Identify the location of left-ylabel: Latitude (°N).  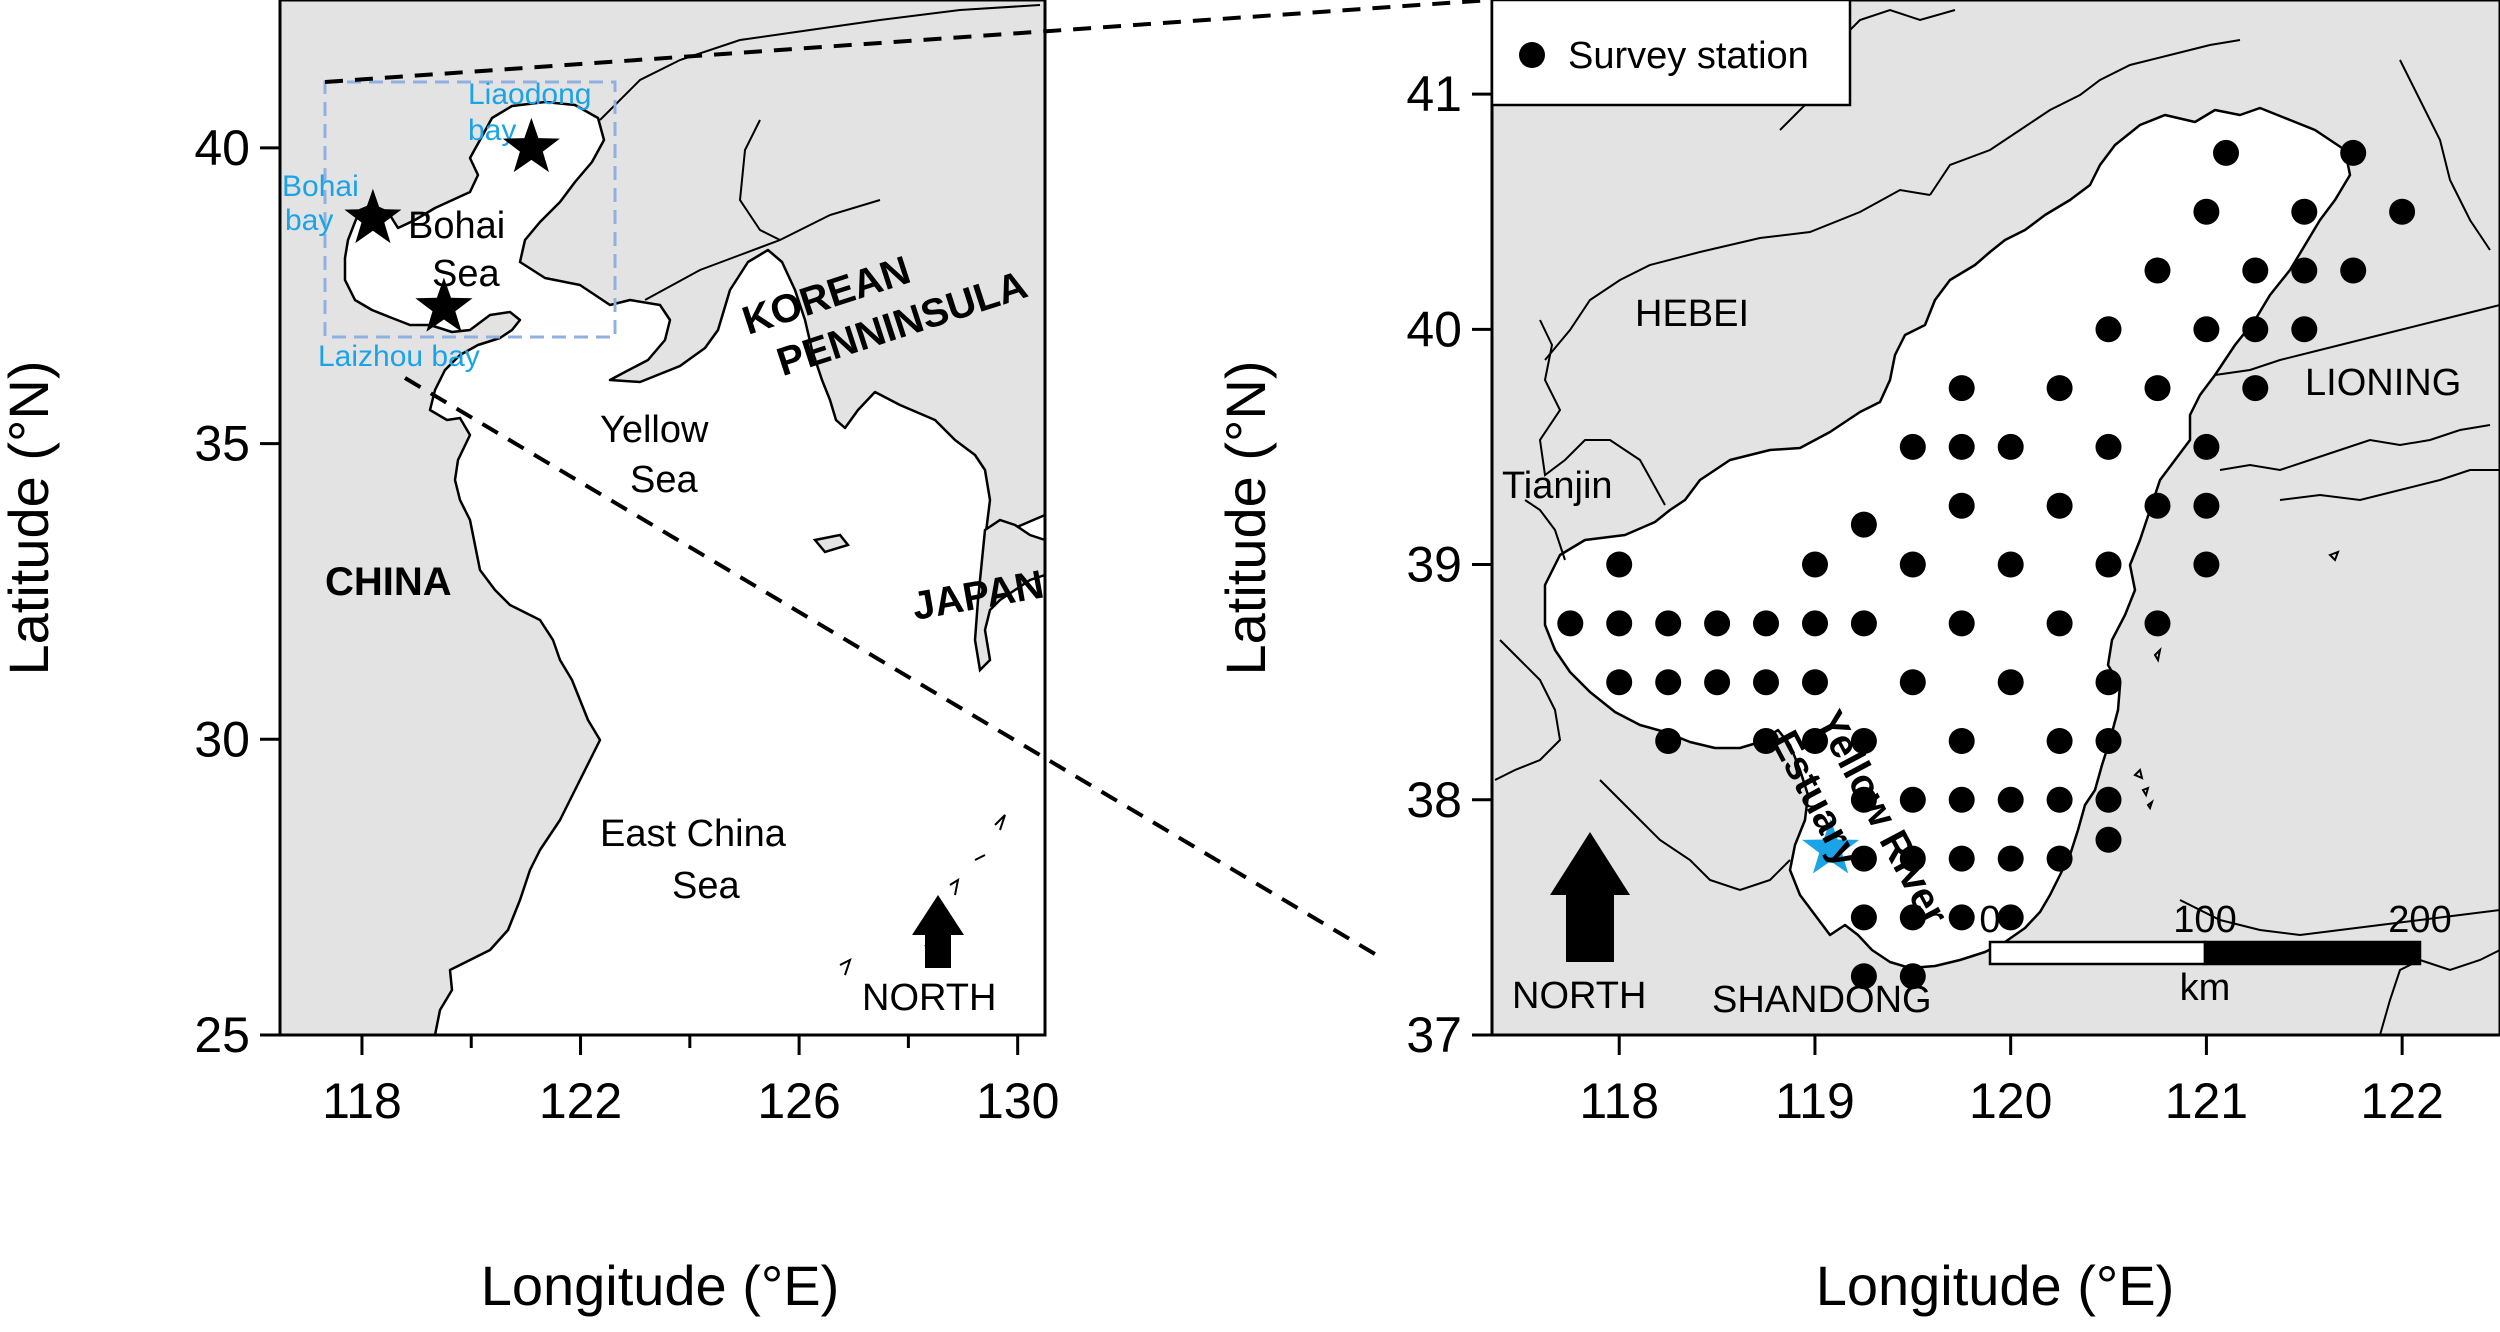
(30, 518).